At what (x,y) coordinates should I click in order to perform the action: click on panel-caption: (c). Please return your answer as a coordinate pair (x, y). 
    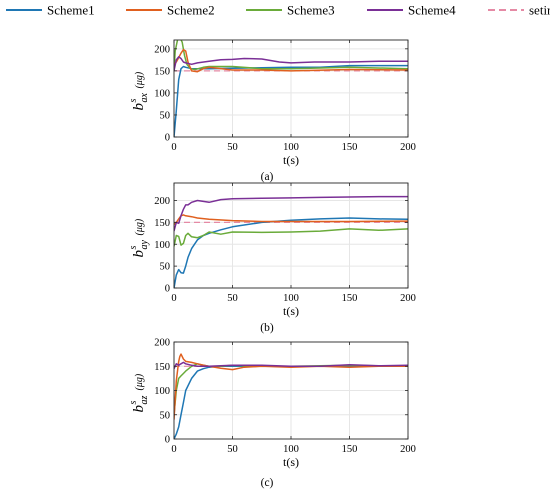
    Looking at the image, I should click on (267, 483).